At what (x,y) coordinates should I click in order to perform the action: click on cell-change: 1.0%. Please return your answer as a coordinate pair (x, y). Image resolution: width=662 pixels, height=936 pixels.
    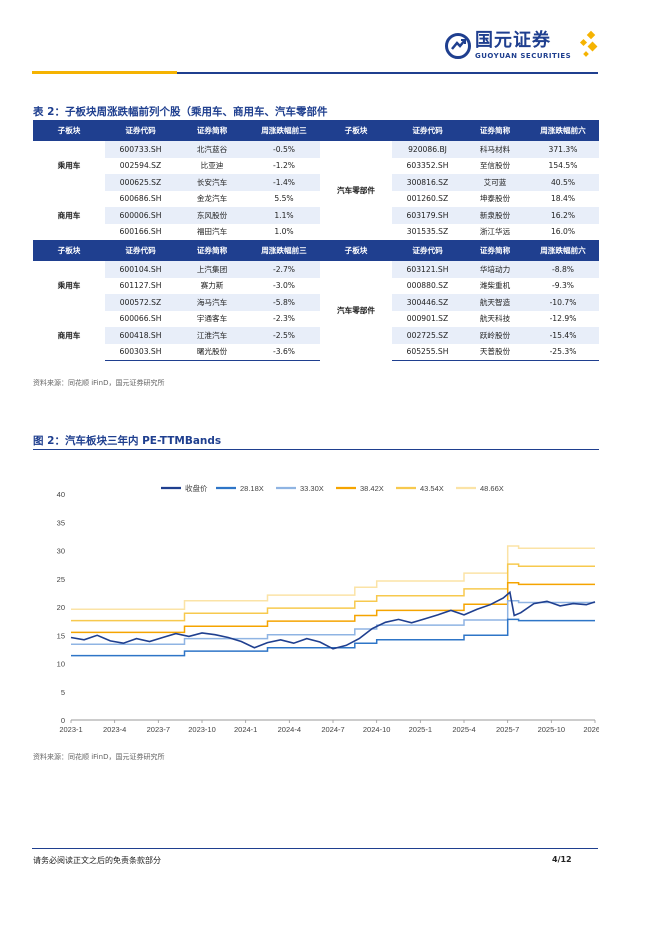
    Looking at the image, I should click on (284, 232).